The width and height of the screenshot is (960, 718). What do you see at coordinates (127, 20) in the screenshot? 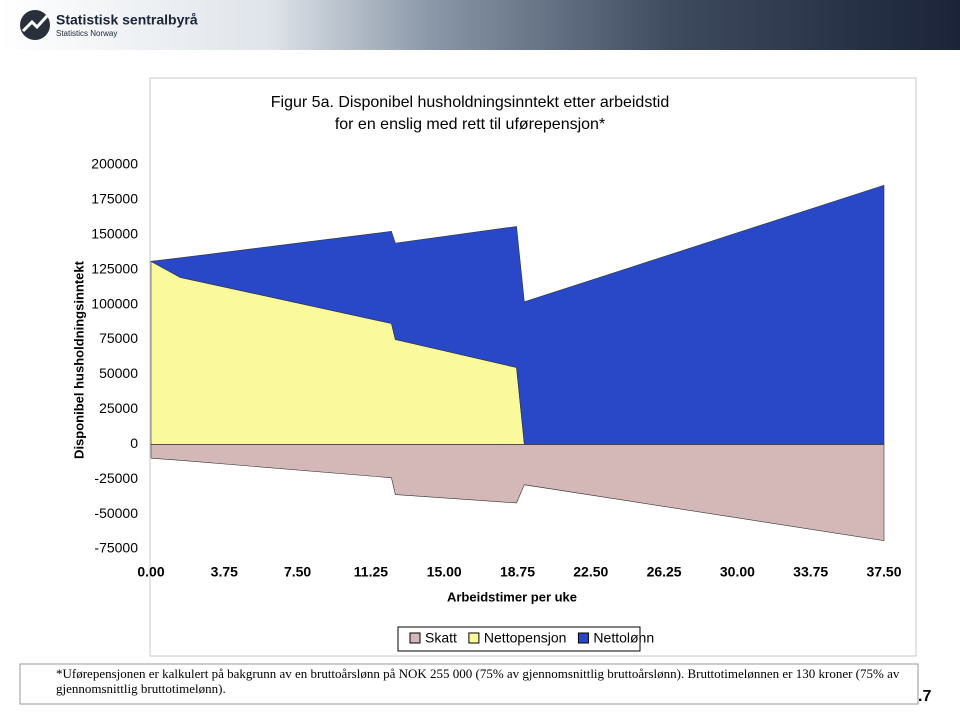
I see `org-name: Statistisk sentralbyrå` at bounding box center [127, 20].